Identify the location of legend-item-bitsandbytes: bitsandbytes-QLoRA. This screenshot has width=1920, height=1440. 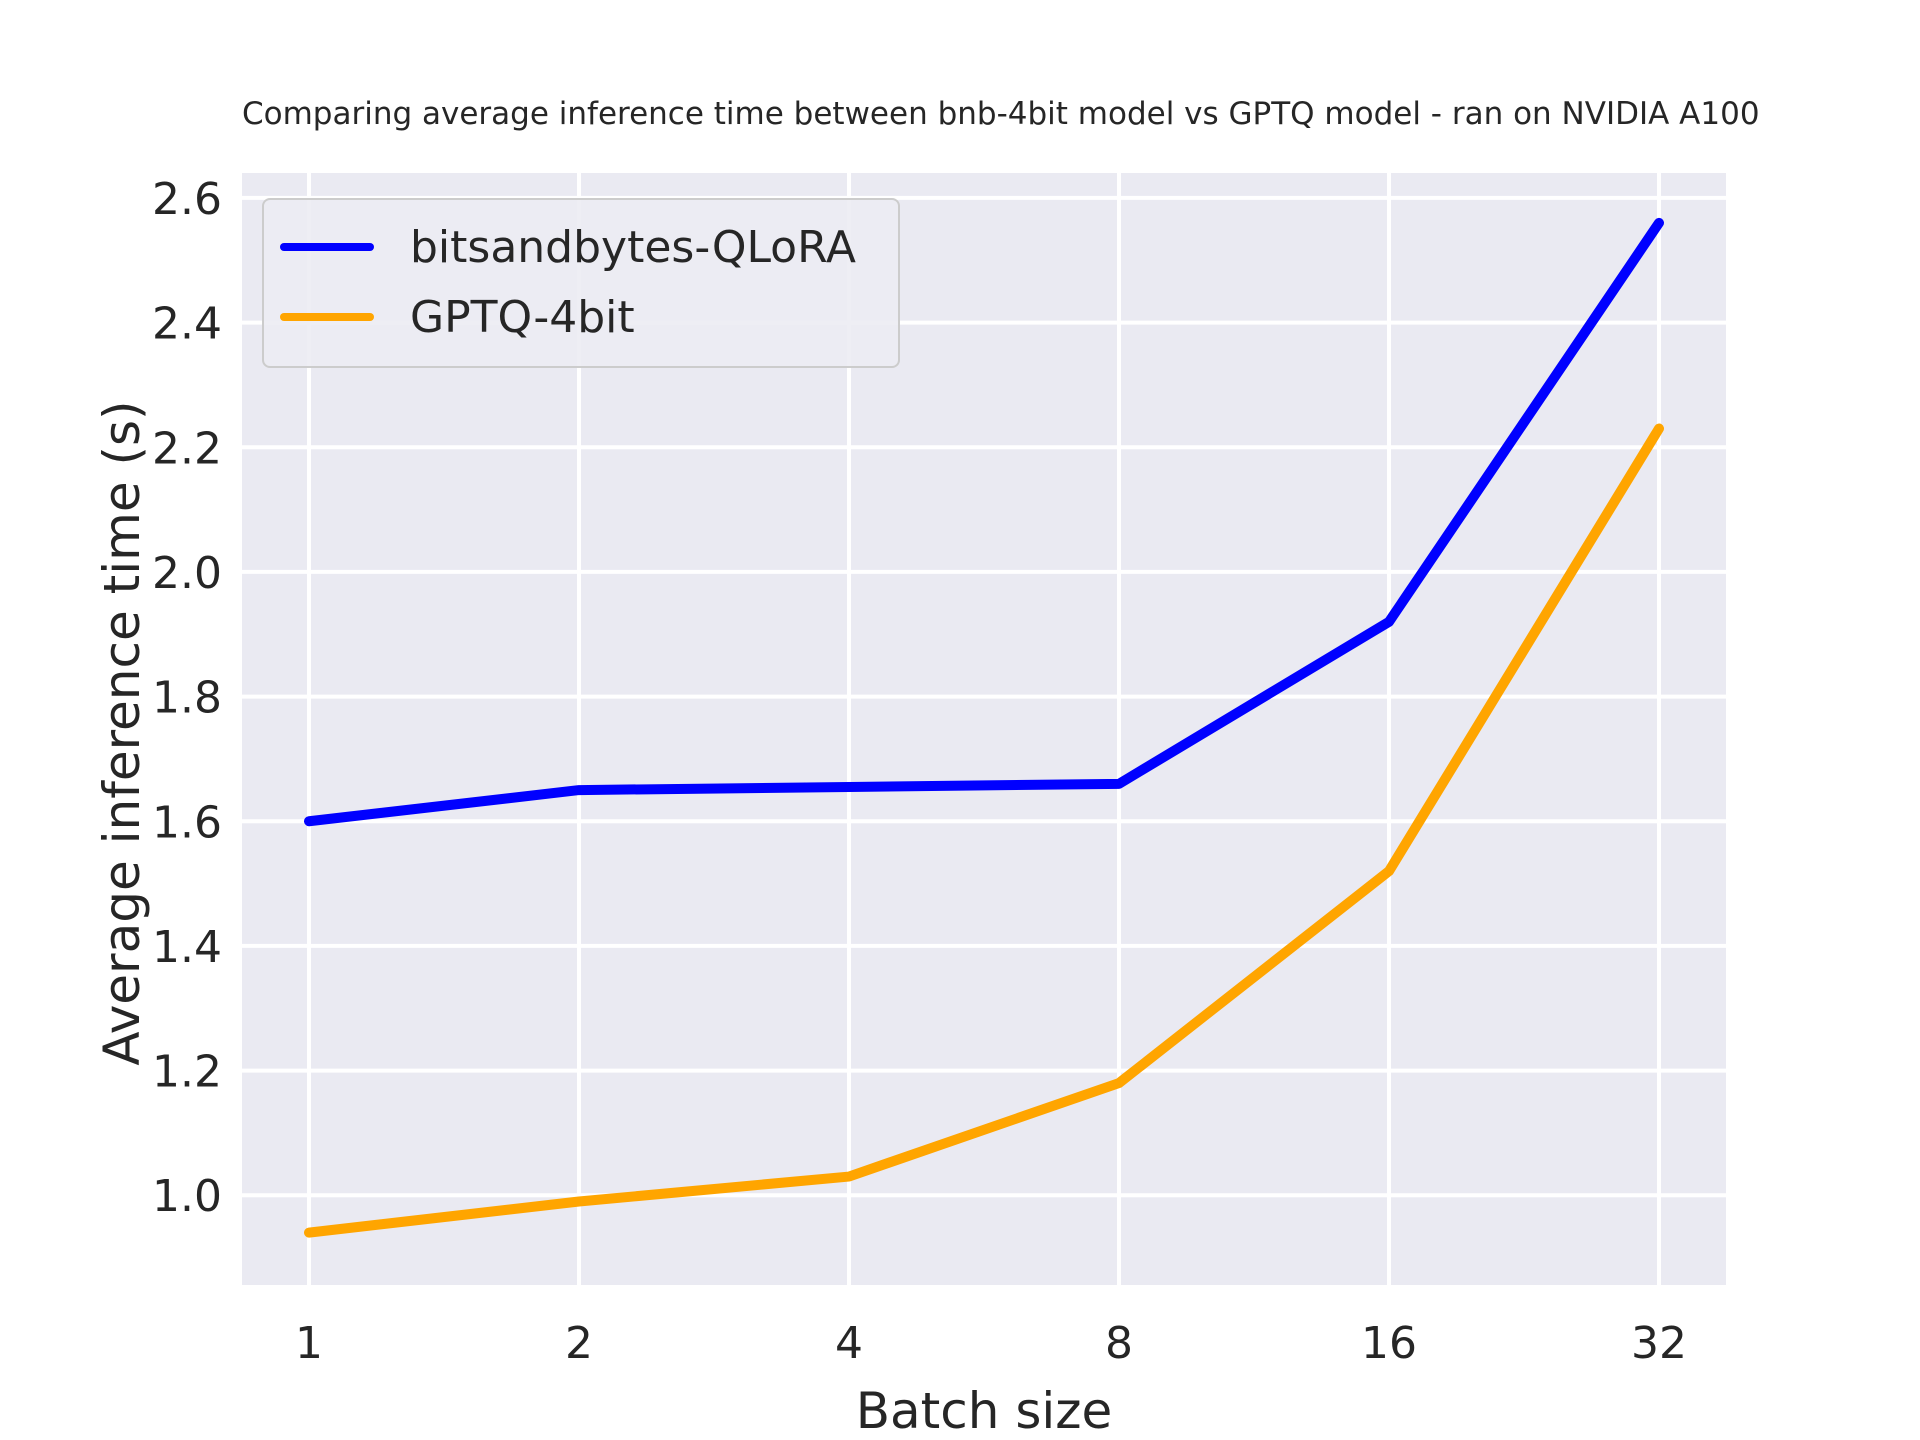
(568, 247).